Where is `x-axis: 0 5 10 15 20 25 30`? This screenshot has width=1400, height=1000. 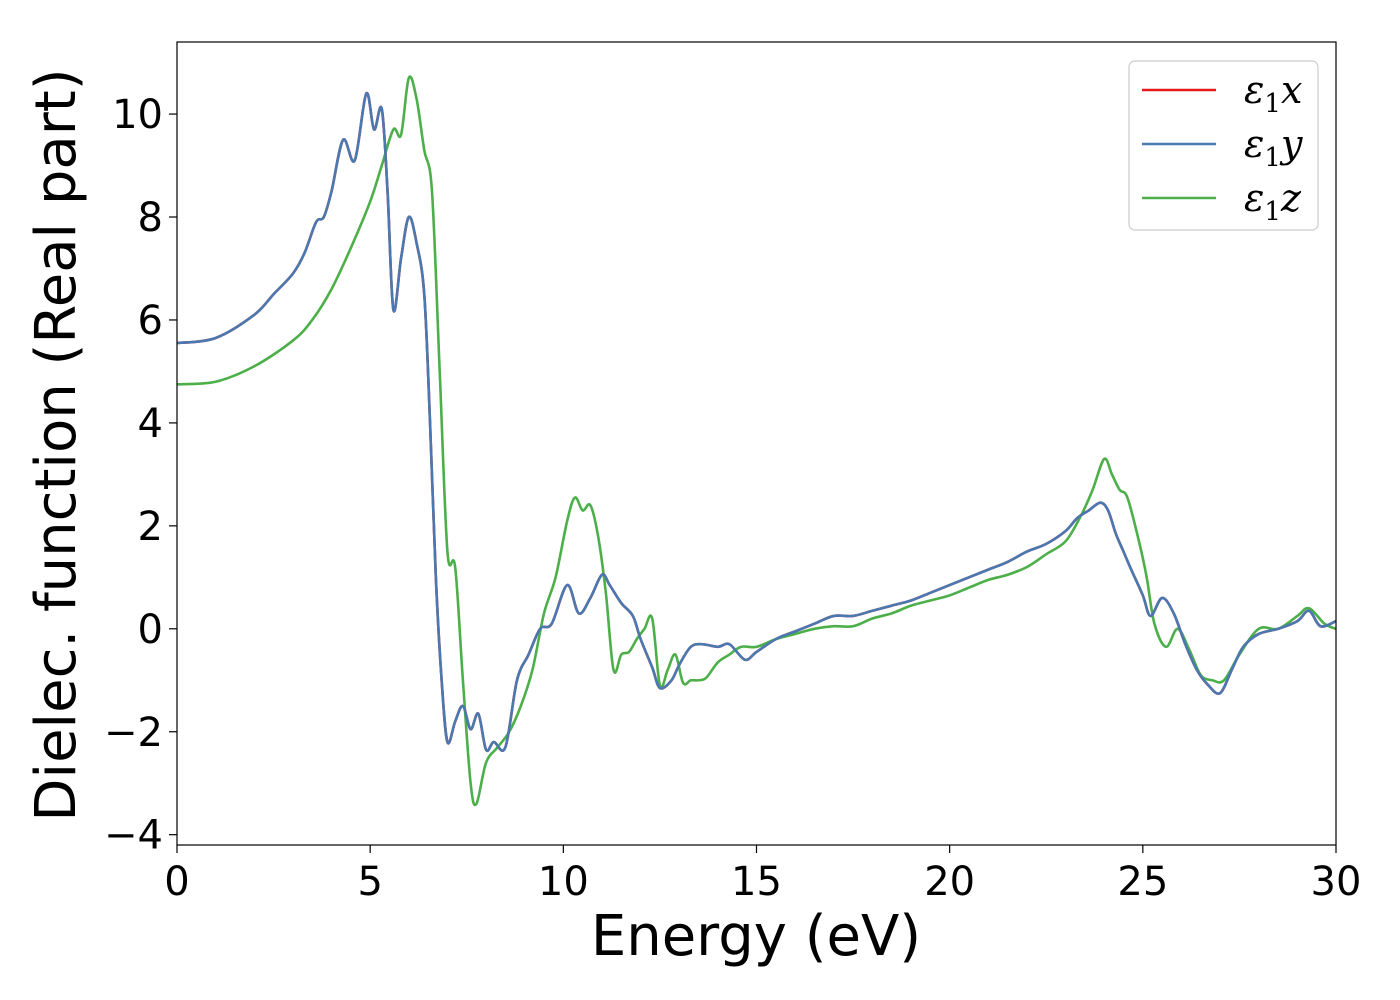 x-axis: 0 5 10 15 20 25 30 is located at coordinates (762, 875).